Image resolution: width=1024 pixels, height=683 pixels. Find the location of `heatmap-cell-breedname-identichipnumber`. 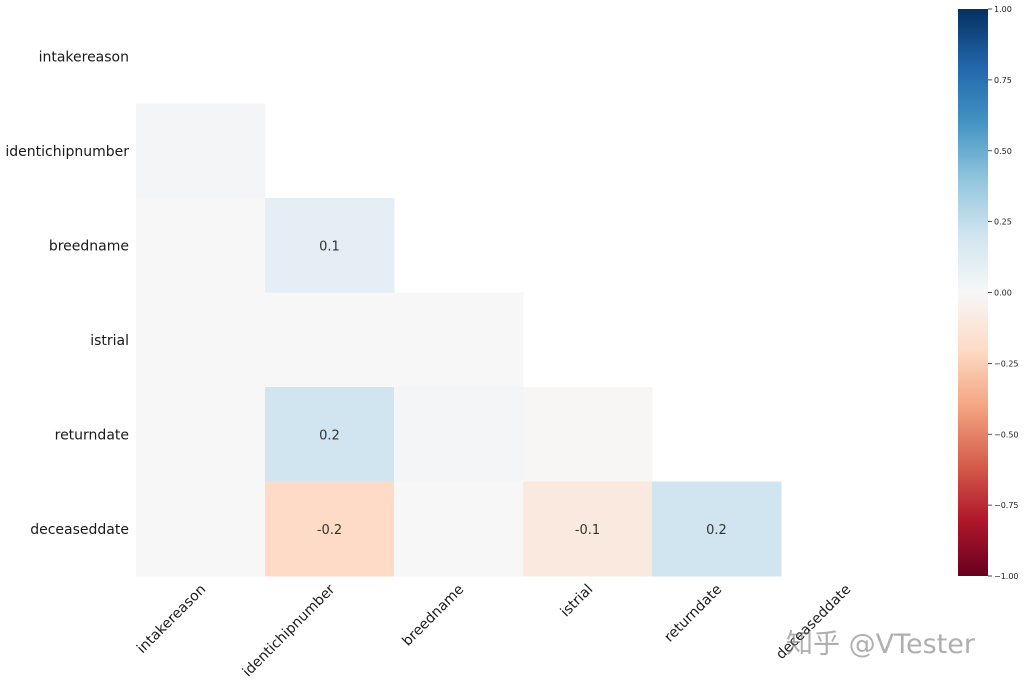

heatmap-cell-breedname-identichipnumber is located at coordinates (330, 245).